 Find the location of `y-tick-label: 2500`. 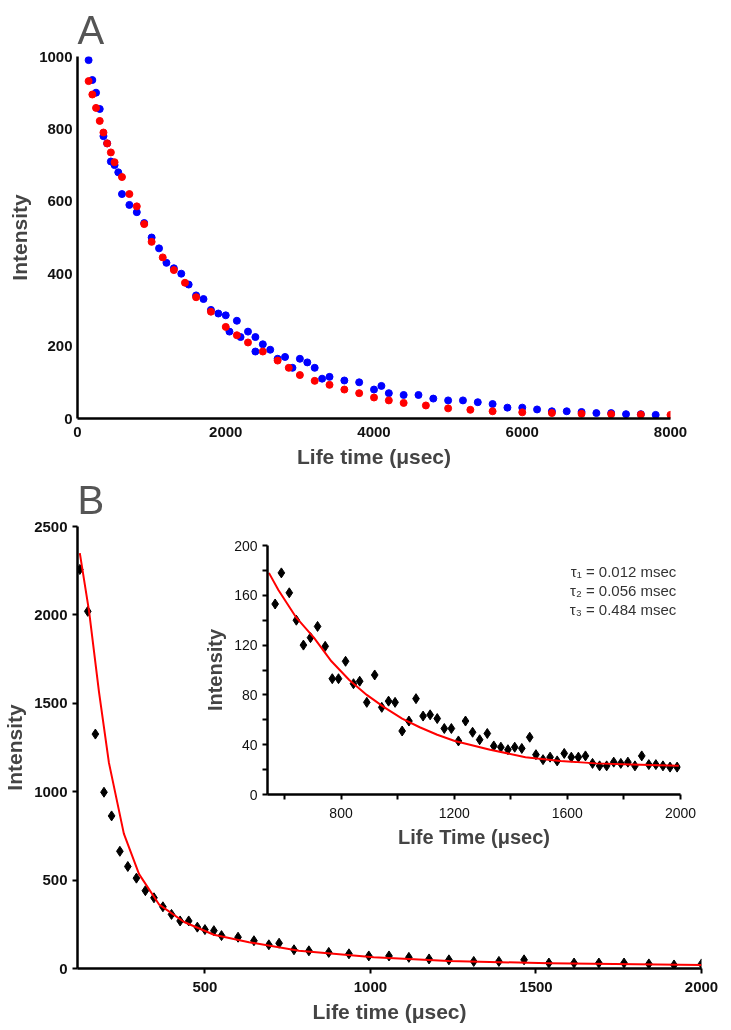

y-tick-label: 2500 is located at coordinates (51, 526).